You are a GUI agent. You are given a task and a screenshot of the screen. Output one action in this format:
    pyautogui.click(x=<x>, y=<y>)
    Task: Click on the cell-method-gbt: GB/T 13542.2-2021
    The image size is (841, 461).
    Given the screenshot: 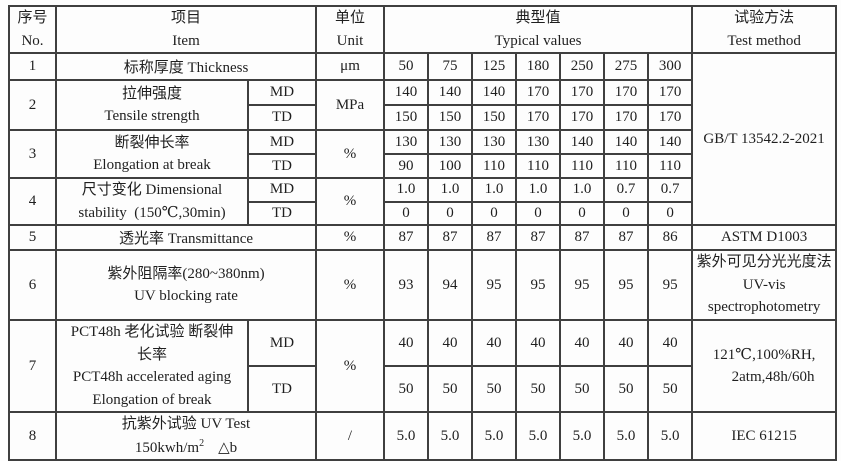 What is the action you would take?
    pyautogui.click(x=764, y=139)
    